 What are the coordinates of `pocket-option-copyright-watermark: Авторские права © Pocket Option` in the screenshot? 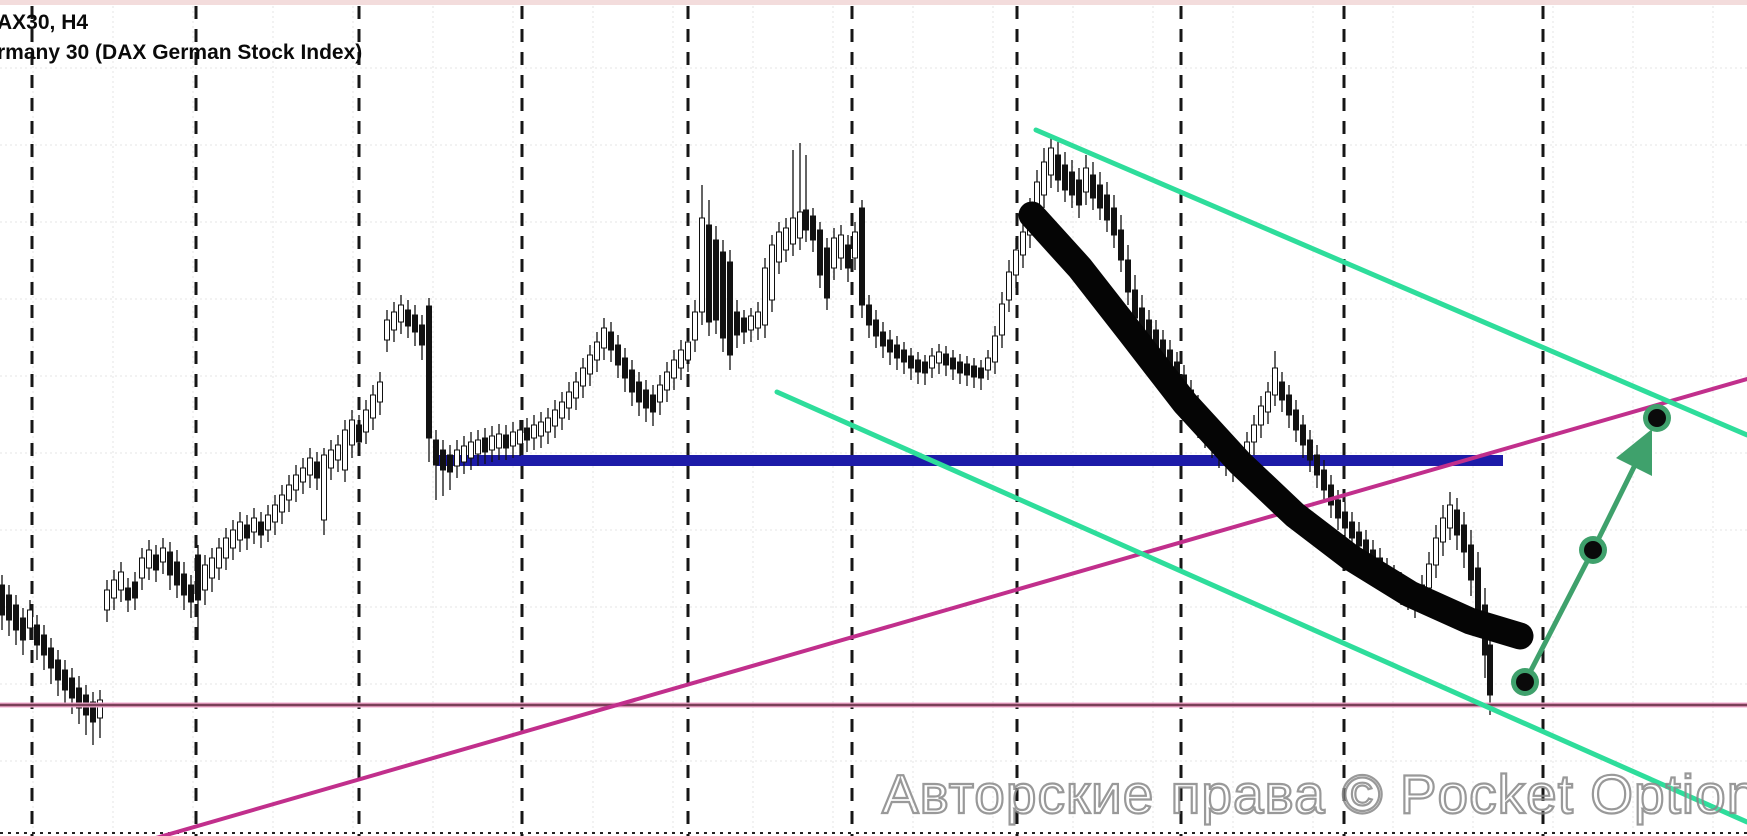 It's located at (1314, 794).